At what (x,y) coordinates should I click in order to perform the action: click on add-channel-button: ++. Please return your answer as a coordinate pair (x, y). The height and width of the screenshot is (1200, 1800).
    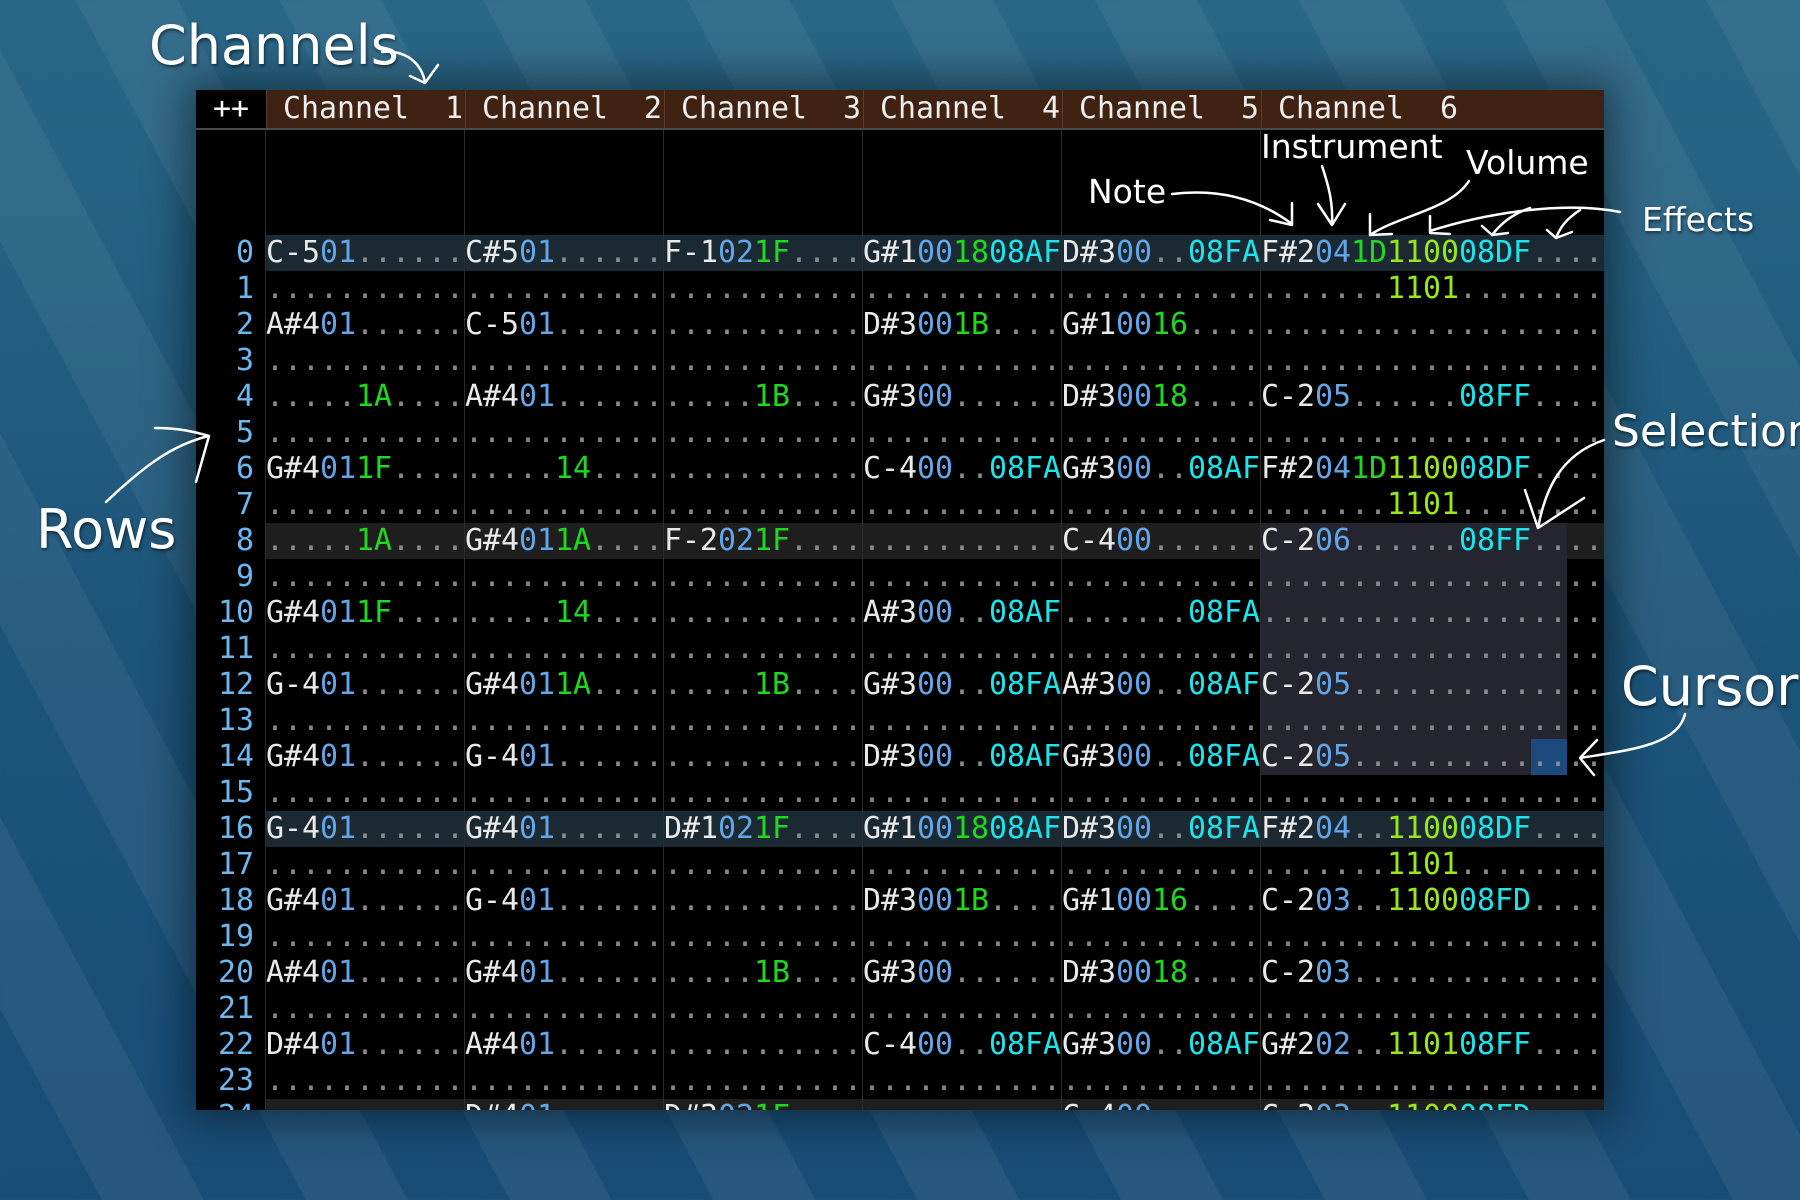
    Looking at the image, I should click on (231, 109).